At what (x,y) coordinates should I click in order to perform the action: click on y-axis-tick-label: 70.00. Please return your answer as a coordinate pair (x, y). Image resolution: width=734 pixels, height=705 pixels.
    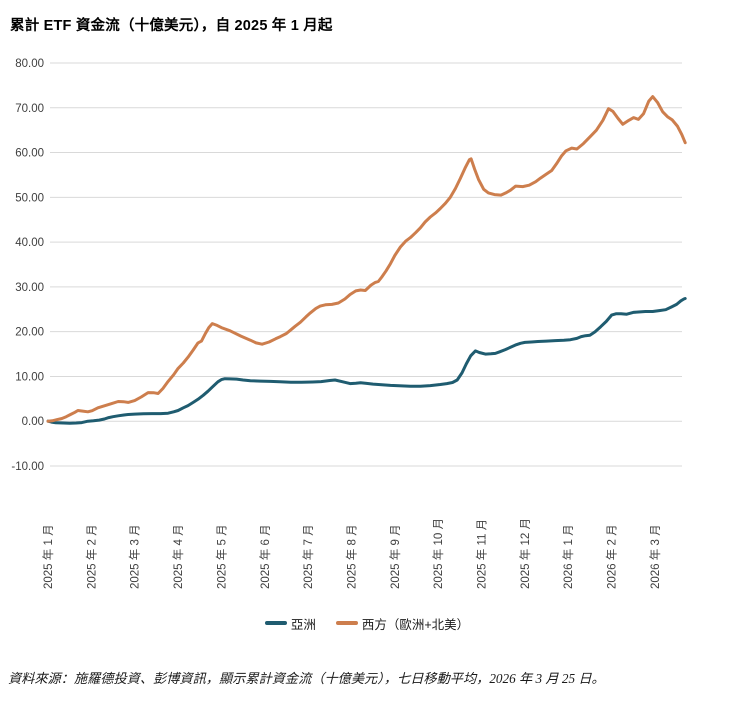
    Looking at the image, I should click on (29, 109).